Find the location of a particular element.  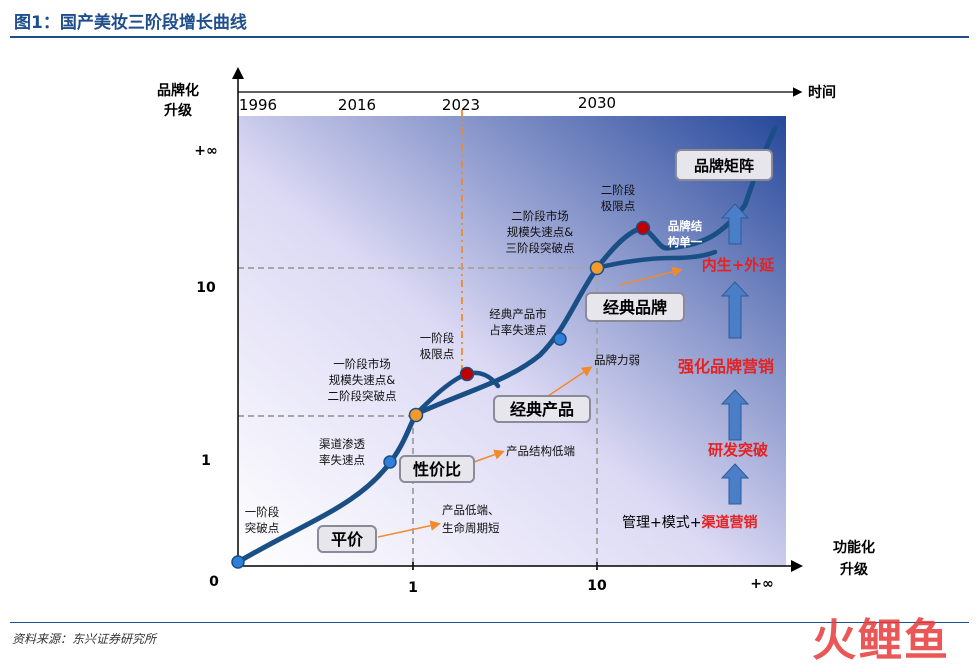

ann-low-end-1: 产品低端、 is located at coordinates (471, 510).